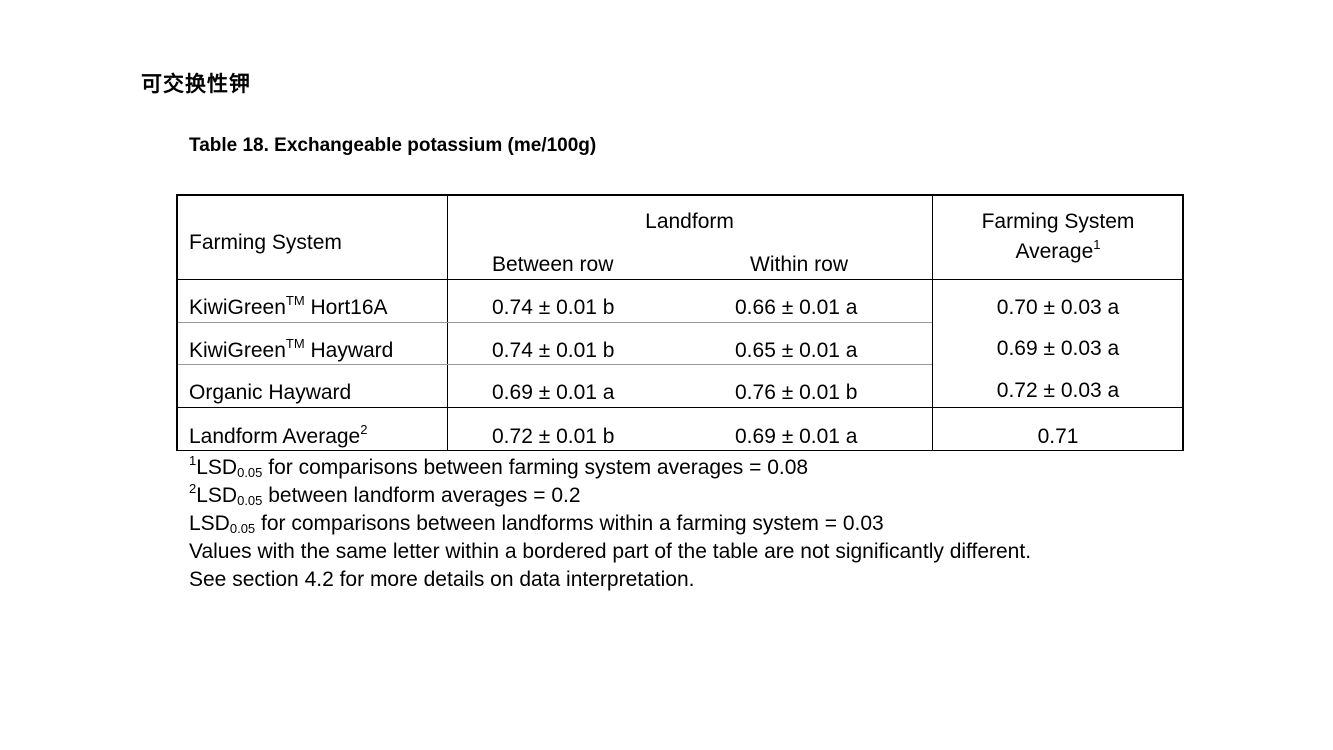 The image size is (1333, 750). Describe the element at coordinates (364, 429) in the screenshot. I see `footnote-ref-2: 2` at that location.